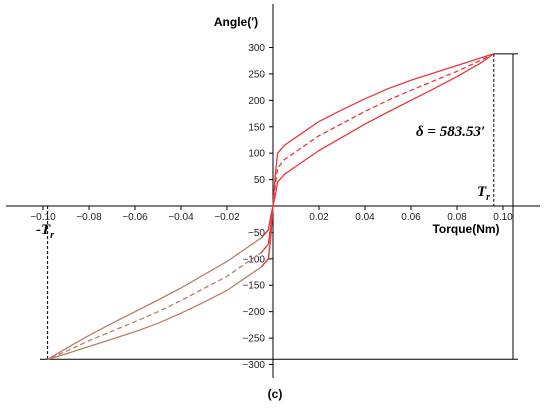  I want to click on x-tick-label: 0.10, so click(503, 217).